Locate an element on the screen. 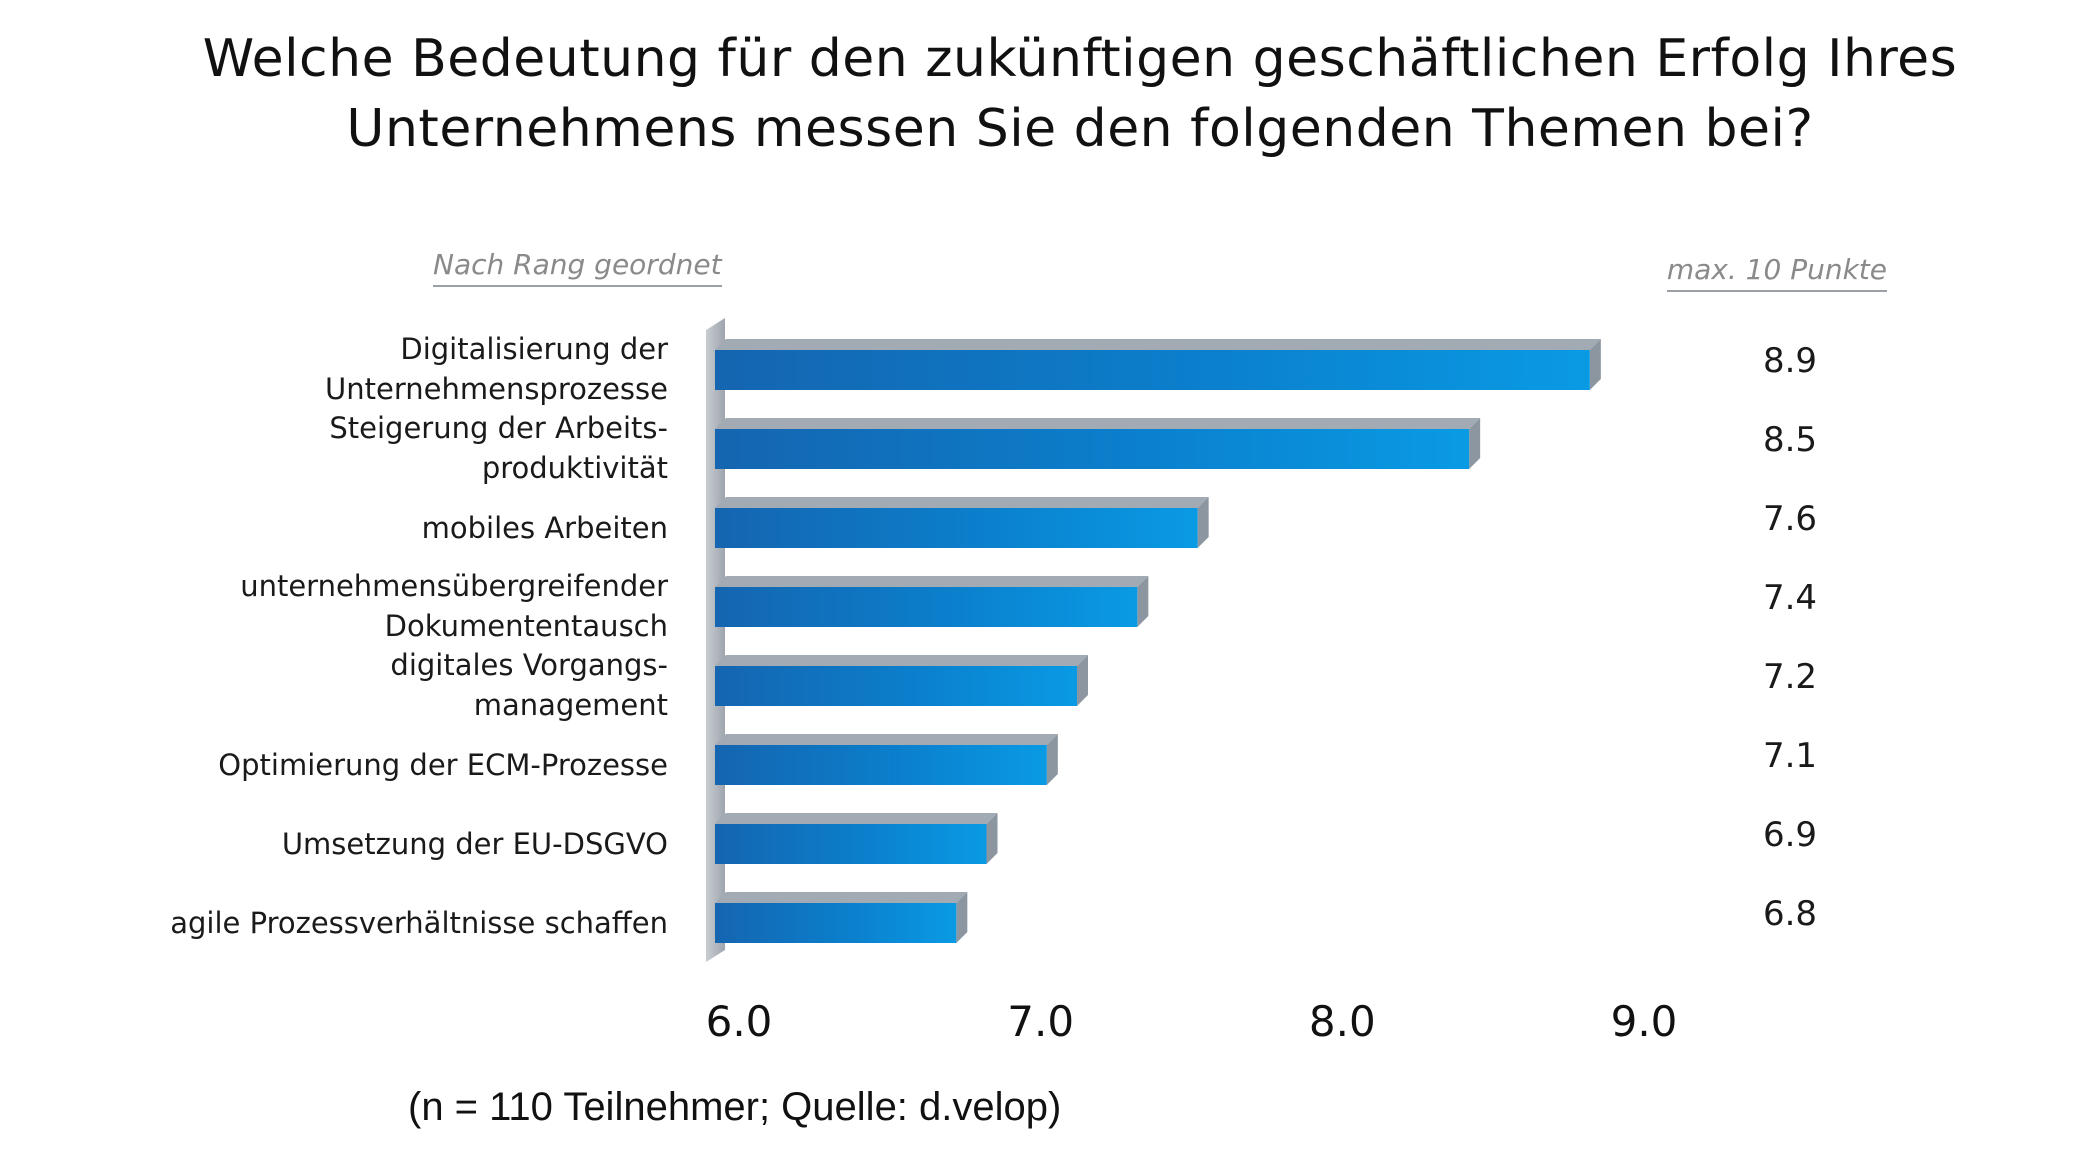 The width and height of the screenshot is (2084, 1164). value-label-7: 6.9 is located at coordinates (1790, 835).